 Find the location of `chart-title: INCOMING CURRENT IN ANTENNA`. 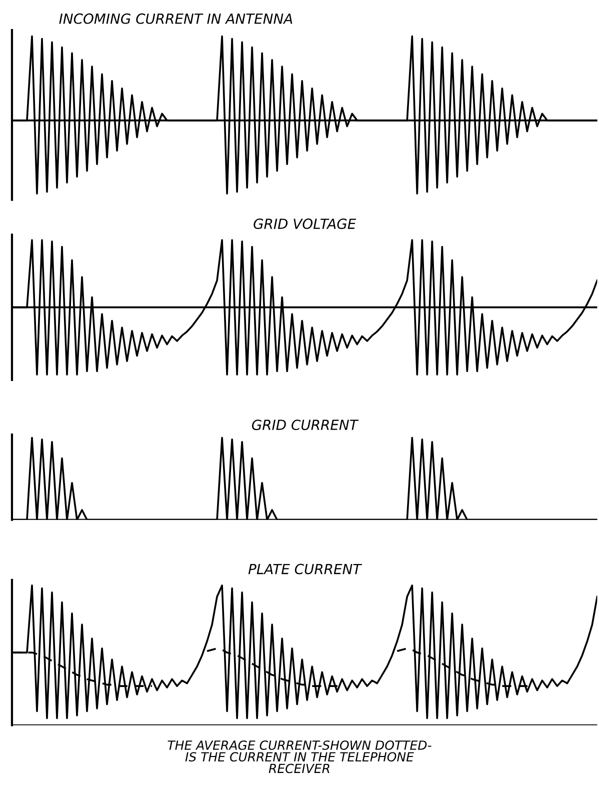

chart-title: INCOMING CURRENT IN ANTENNA is located at coordinates (175, 18).